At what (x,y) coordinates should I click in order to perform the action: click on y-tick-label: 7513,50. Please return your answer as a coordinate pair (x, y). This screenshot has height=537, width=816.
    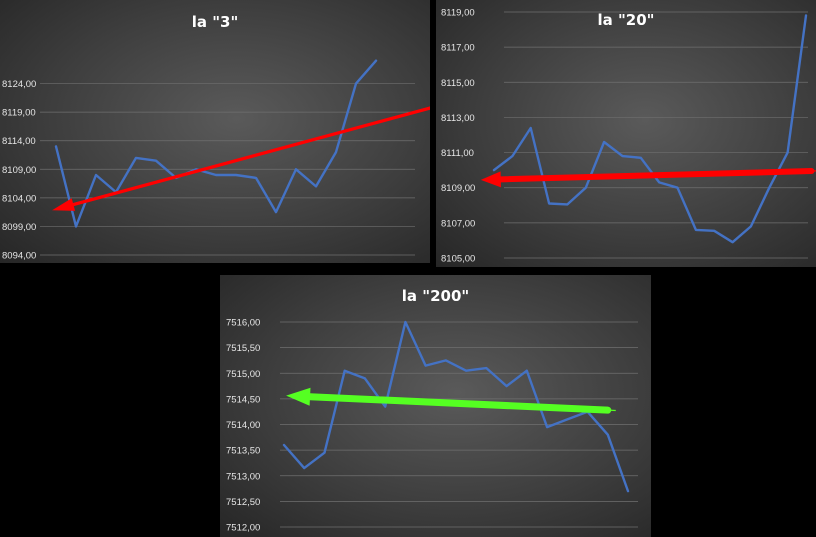
    Looking at the image, I should click on (243, 451).